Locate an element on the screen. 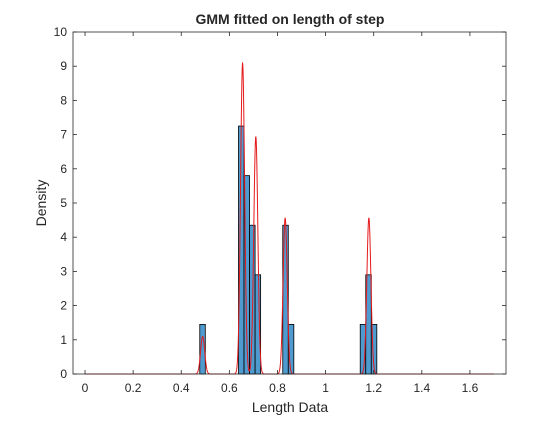  y-tick-label: 1 is located at coordinates (63, 340).